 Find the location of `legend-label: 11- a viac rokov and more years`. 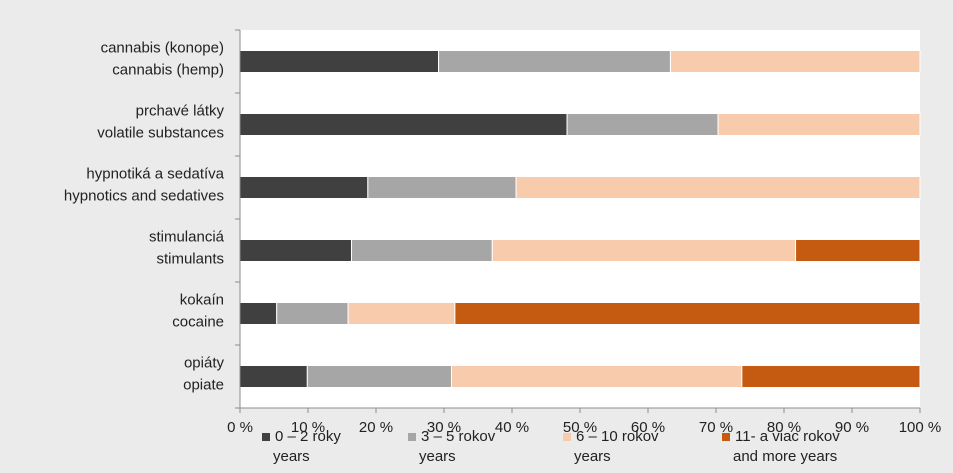

legend-label: 11- a viac rokov and more years is located at coordinates (786, 446).